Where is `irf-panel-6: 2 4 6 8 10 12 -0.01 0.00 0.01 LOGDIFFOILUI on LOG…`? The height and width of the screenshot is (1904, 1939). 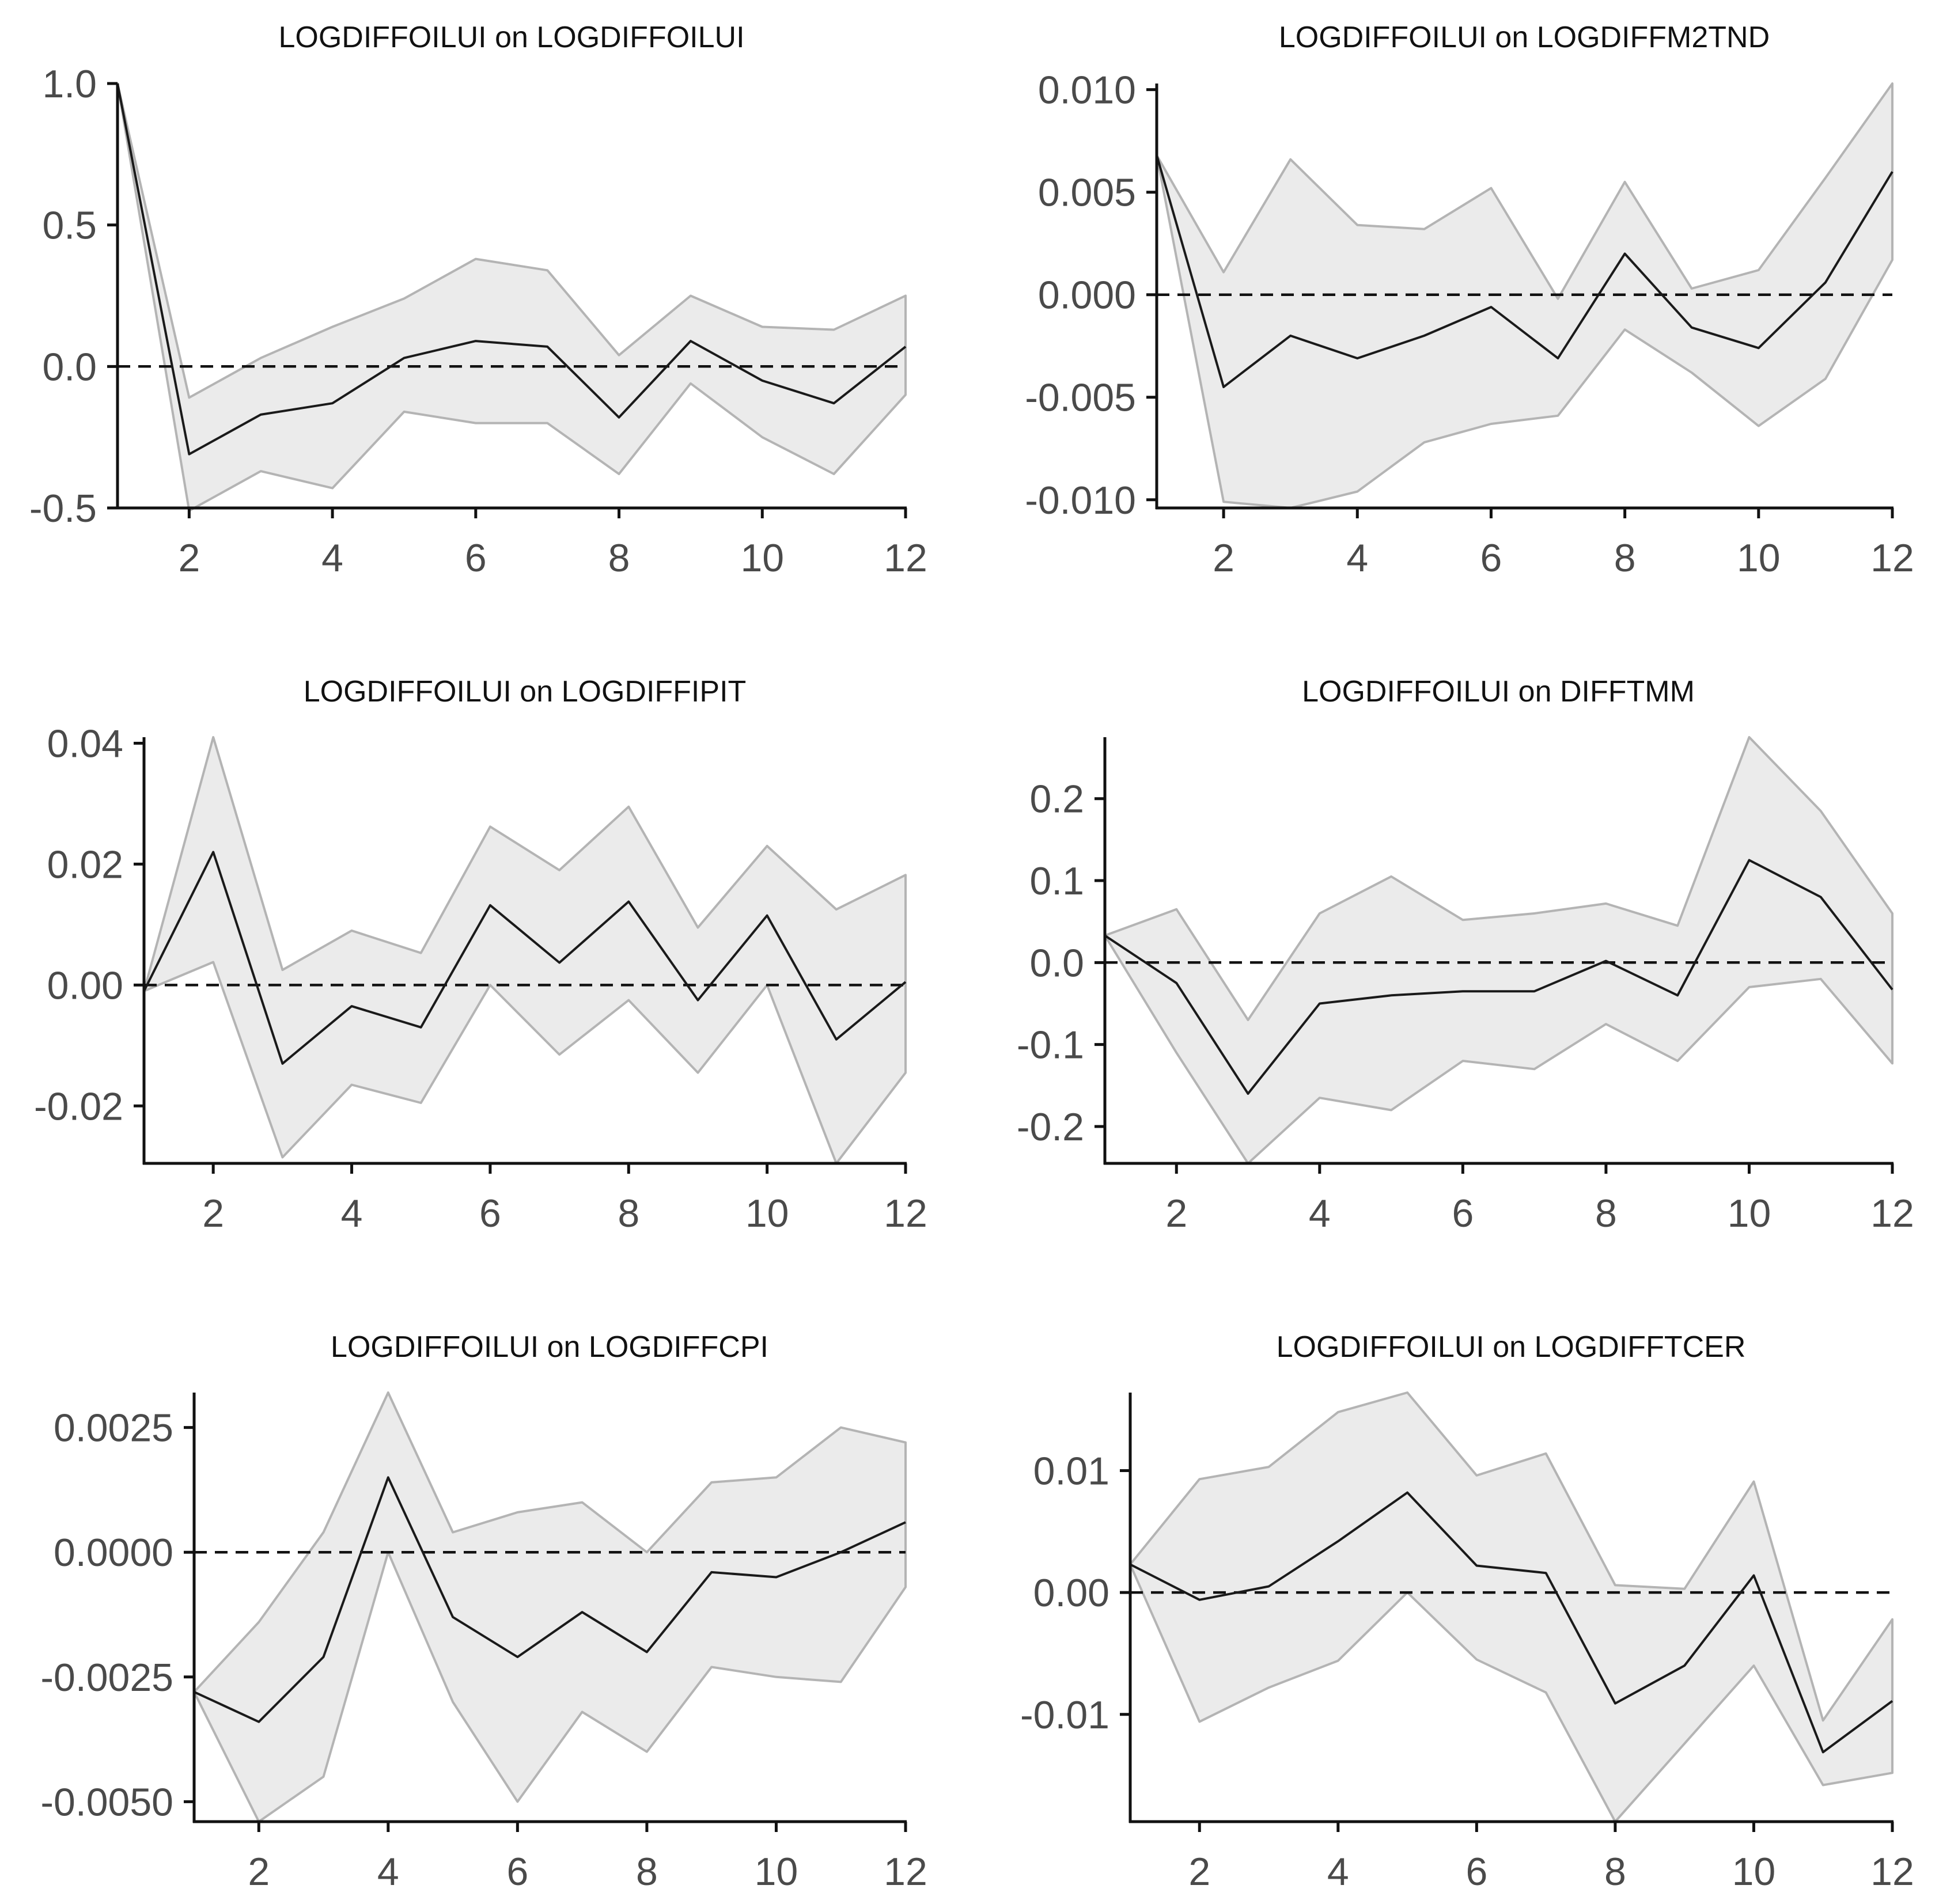
irf-panel-6: 2 4 6 8 10 12 -0.01 0.00 0.01 LOGDIFFOILUI on LOG… is located at coordinates (1467, 1612).